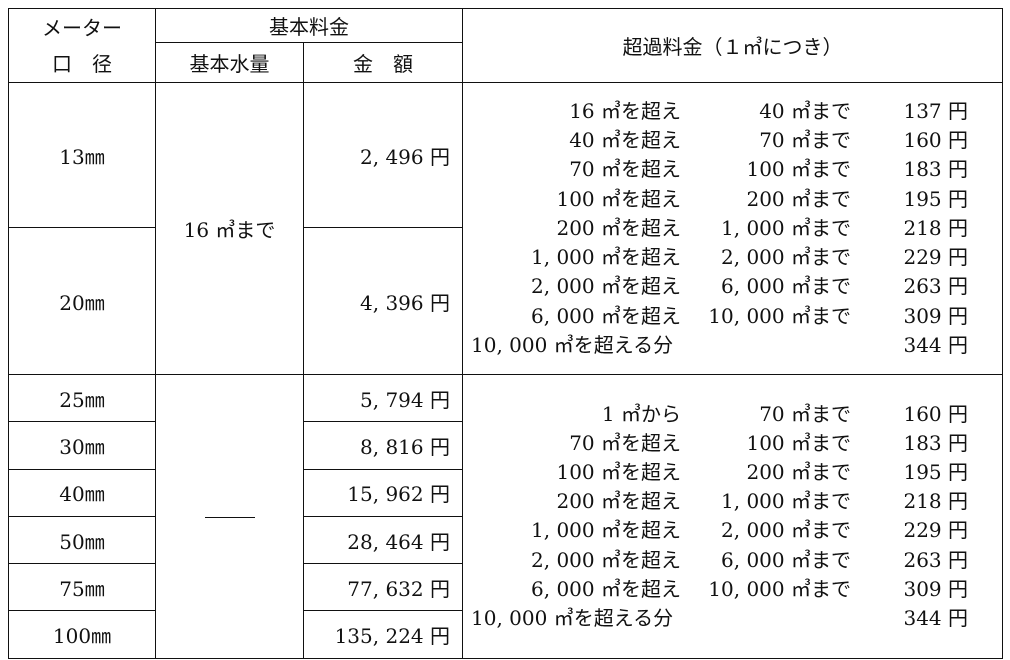 Image resolution: width=1010 pixels, height=660 pixels. Describe the element at coordinates (383, 155) in the screenshot. I see `amount-cell: 2, 496 円` at that location.